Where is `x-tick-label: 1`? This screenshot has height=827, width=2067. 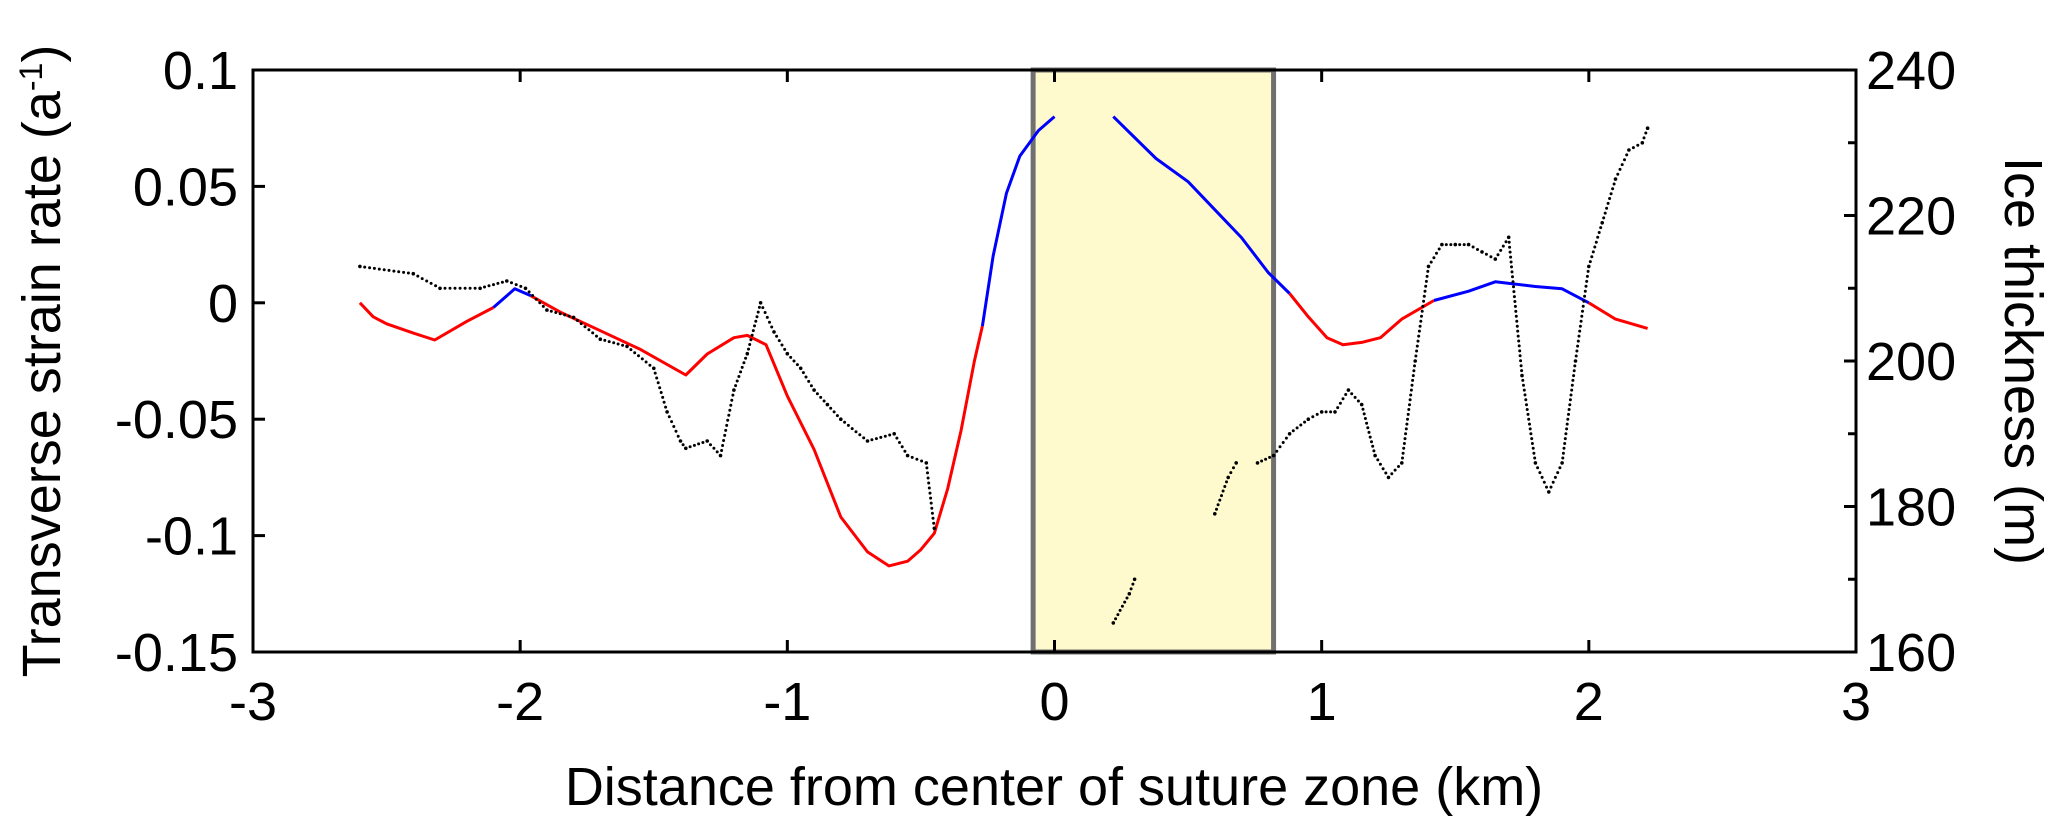 x-tick-label: 1 is located at coordinates (1322, 702).